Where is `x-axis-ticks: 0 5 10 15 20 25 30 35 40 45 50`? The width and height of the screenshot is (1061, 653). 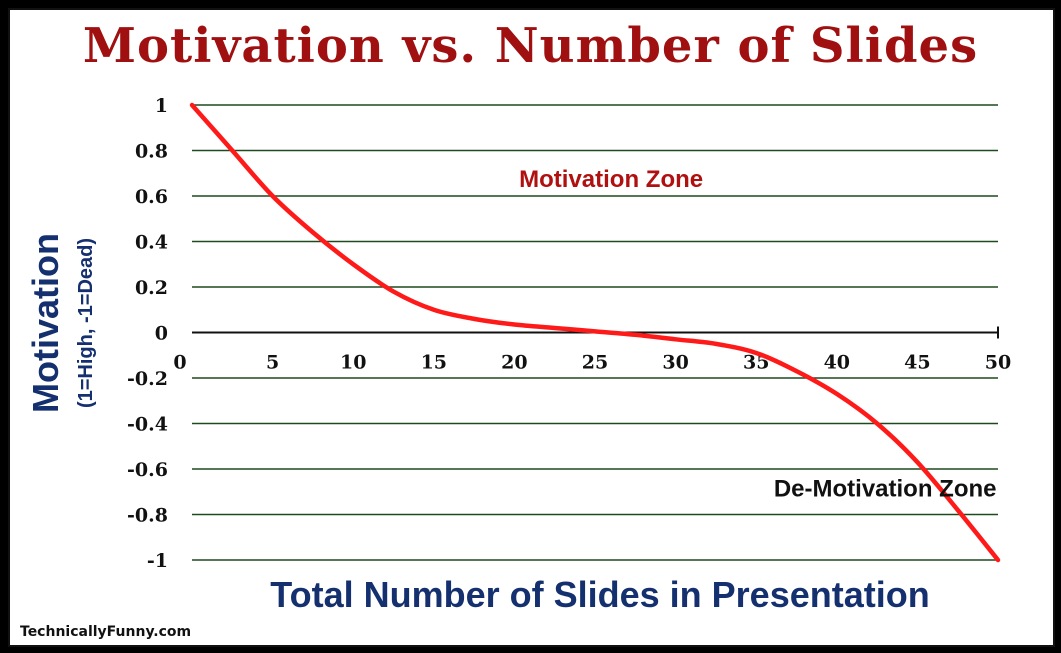
x-axis-ticks: 0 5 10 15 20 25 30 35 40 45 50 is located at coordinates (592, 363).